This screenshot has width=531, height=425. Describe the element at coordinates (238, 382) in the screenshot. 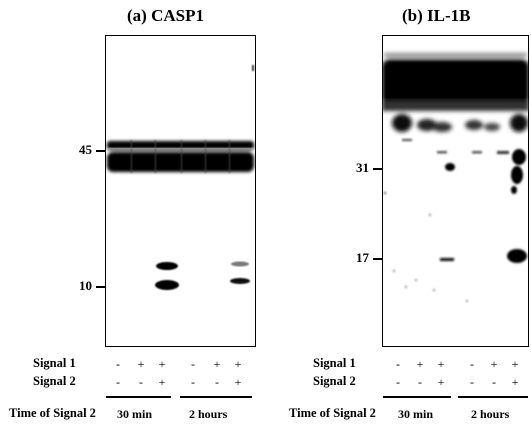

I see `casp1-signal2-lane6: +` at that location.